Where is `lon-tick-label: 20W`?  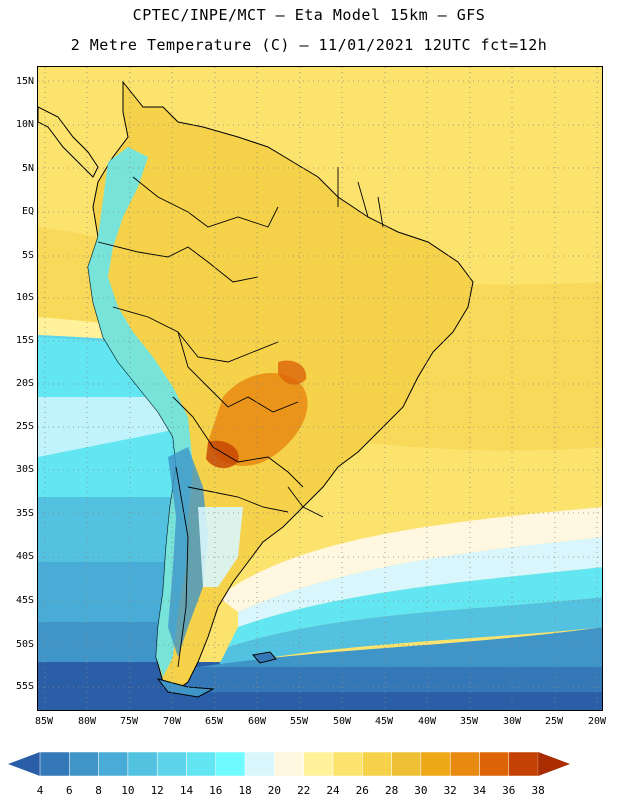
lon-tick-label: 20W is located at coordinates (597, 721).